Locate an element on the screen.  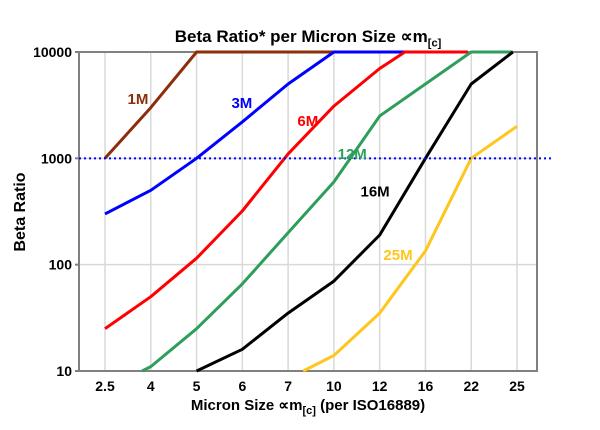
chart-title-text: Beta Ratio* per Micron Size is located at coordinates (287, 36).